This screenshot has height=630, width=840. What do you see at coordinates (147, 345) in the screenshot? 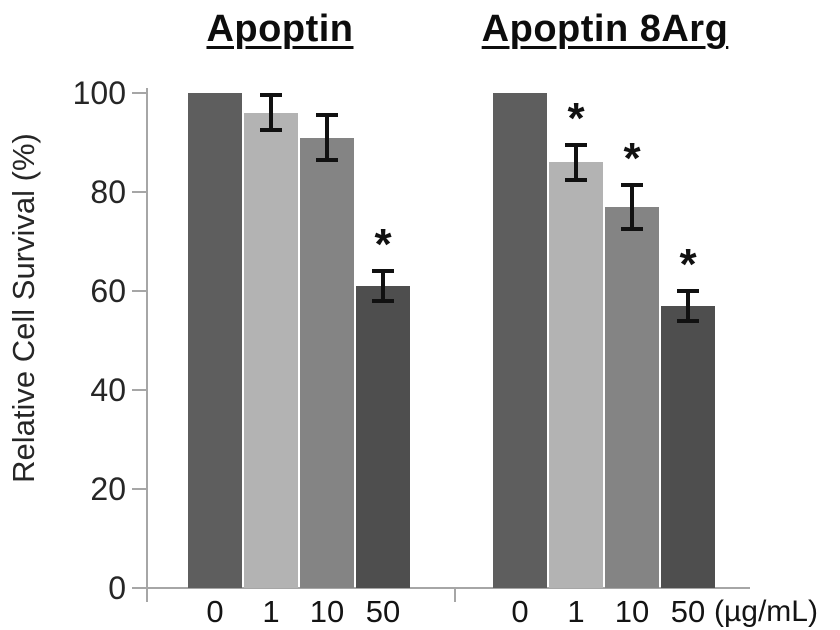
I see `y-axis-line` at bounding box center [147, 345].